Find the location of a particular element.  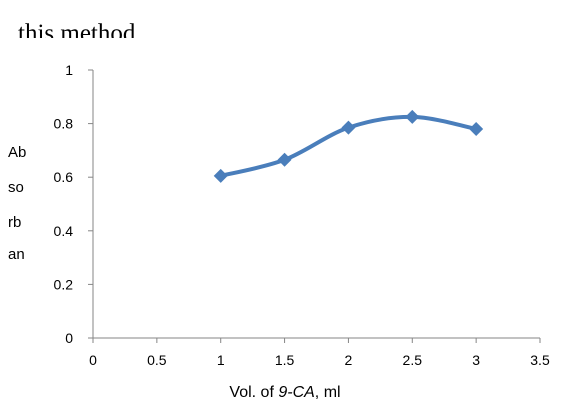

x-tick-label: 0 is located at coordinates (93, 360).